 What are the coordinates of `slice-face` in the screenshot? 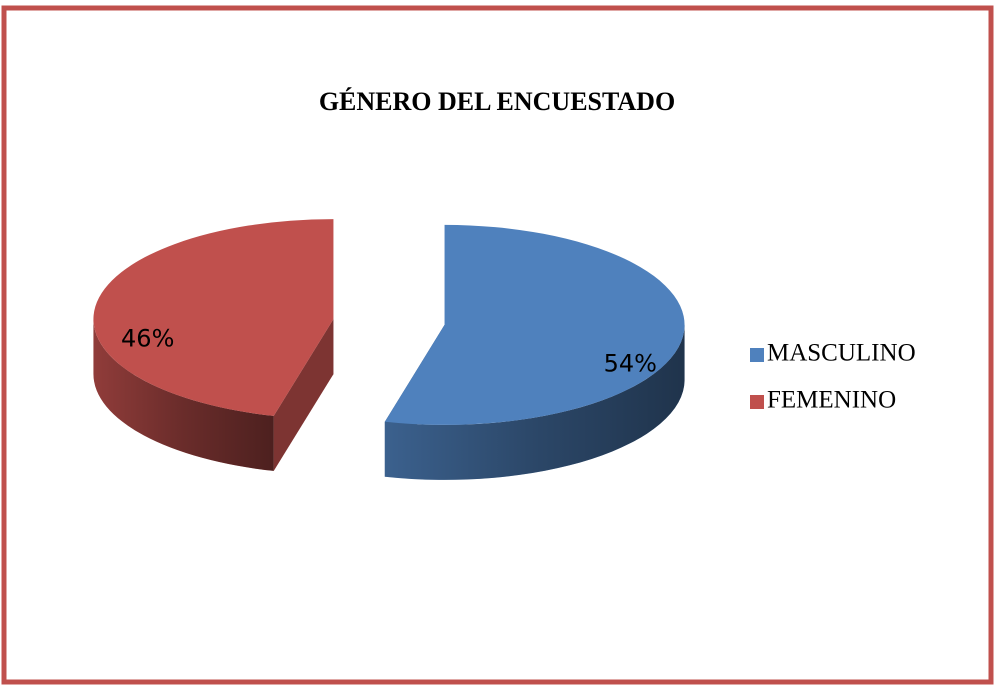 It's located at (303, 395).